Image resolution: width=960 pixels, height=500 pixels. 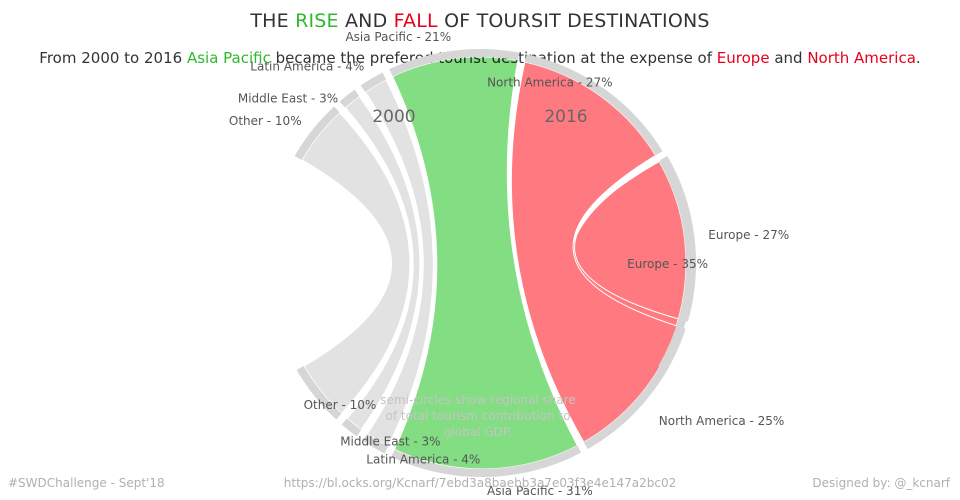 What do you see at coordinates (366, 21) in the screenshot?
I see `title-part-2: AND` at bounding box center [366, 21].